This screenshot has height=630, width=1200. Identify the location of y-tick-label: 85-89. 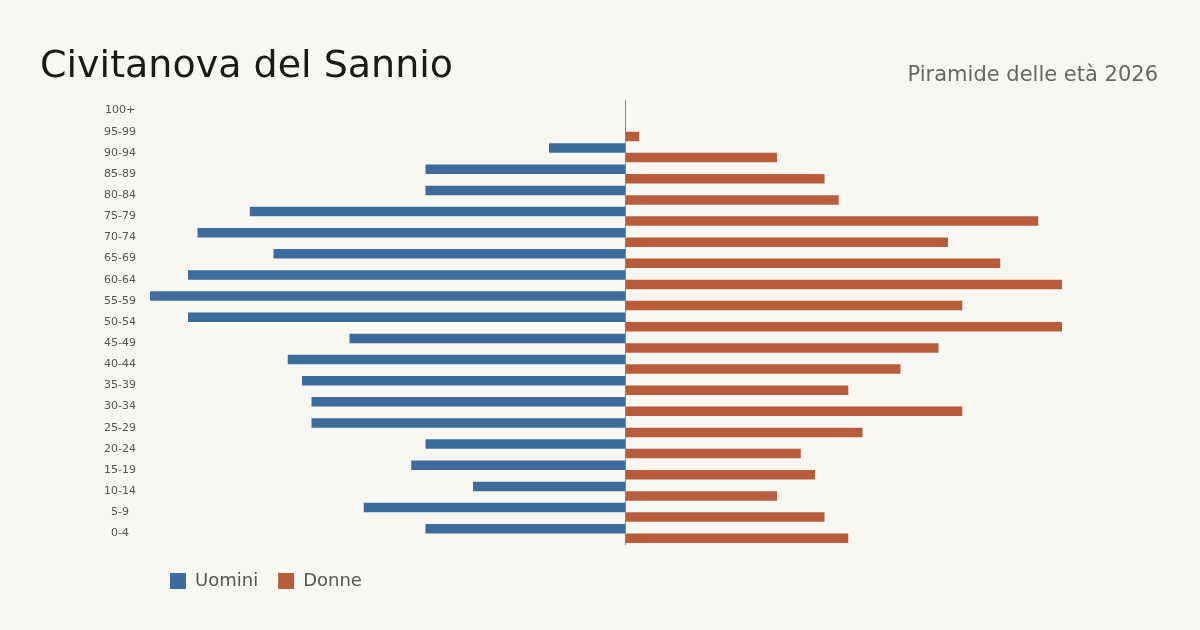
(120, 173).